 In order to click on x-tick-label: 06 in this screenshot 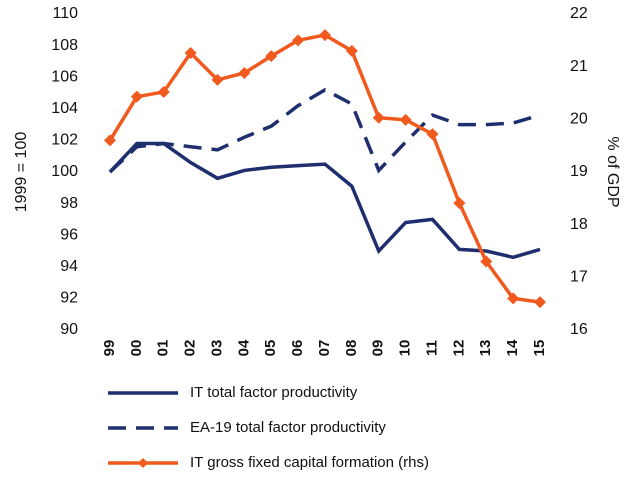, I will do `click(297, 348)`.